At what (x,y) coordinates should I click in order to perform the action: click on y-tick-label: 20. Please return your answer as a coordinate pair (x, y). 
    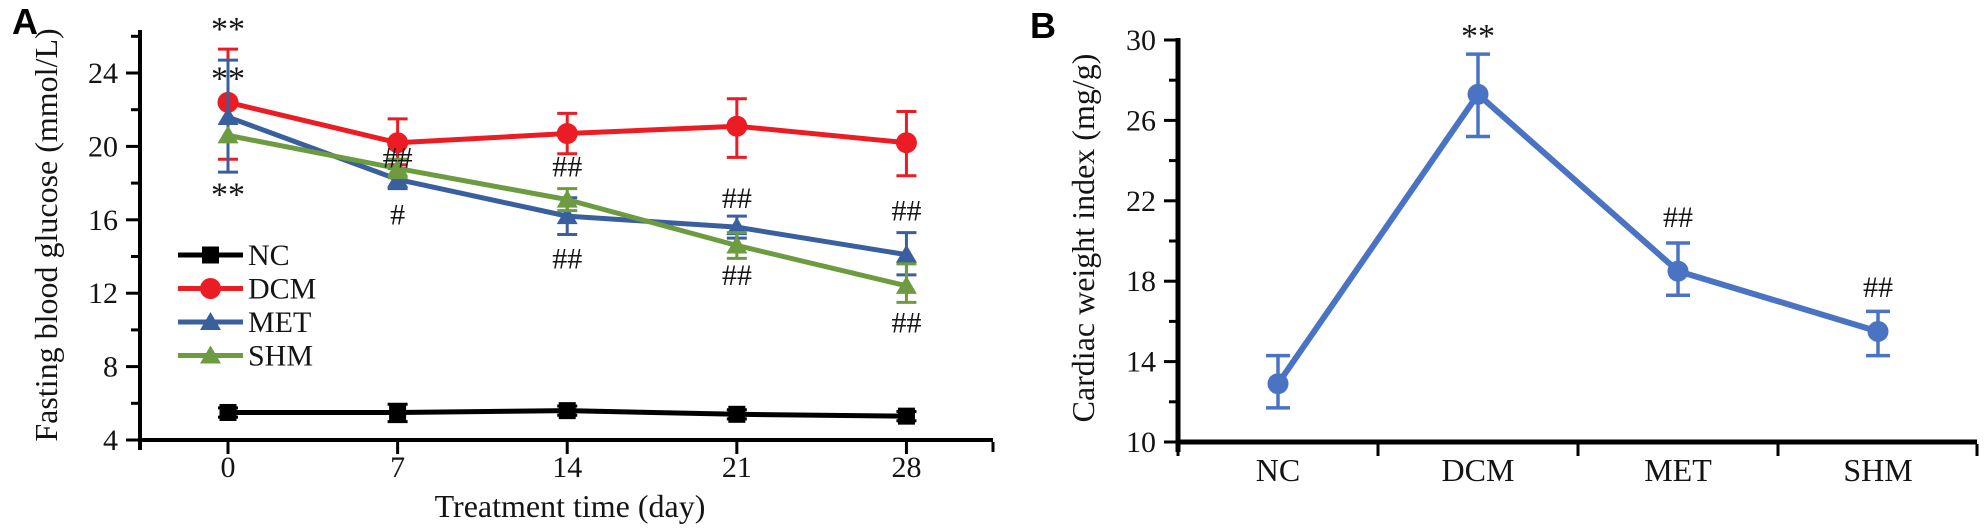
    Looking at the image, I should click on (103, 146).